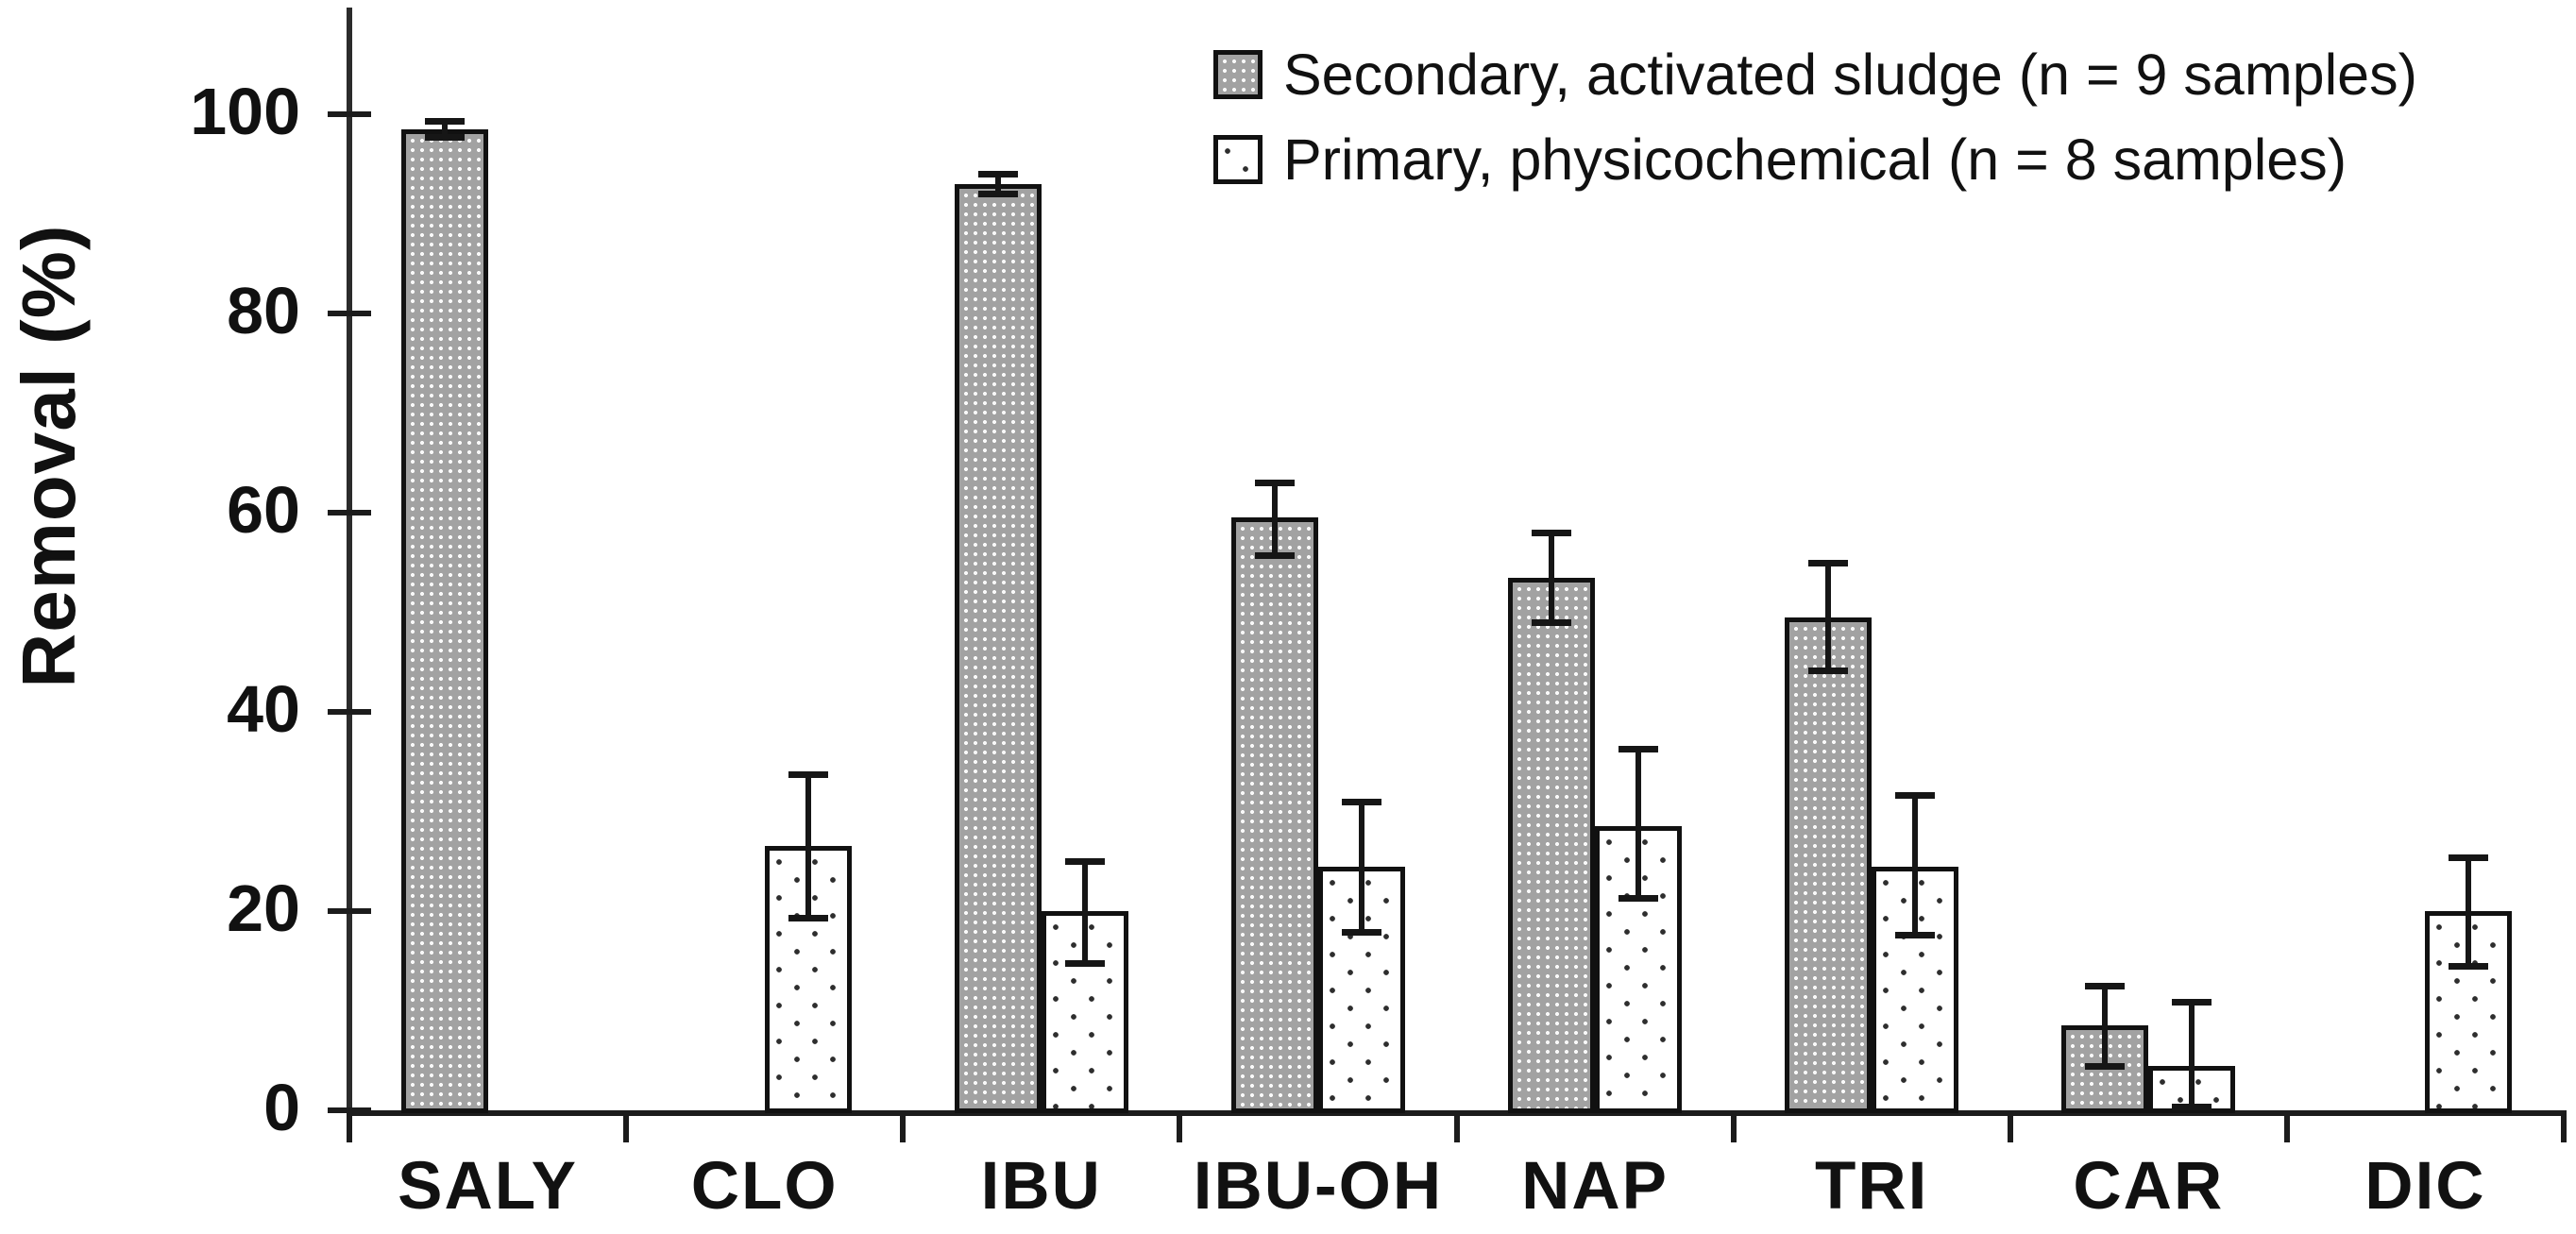 The width and height of the screenshot is (2576, 1234). What do you see at coordinates (263, 509) in the screenshot?
I see `y-tick-label-60: 60` at bounding box center [263, 509].